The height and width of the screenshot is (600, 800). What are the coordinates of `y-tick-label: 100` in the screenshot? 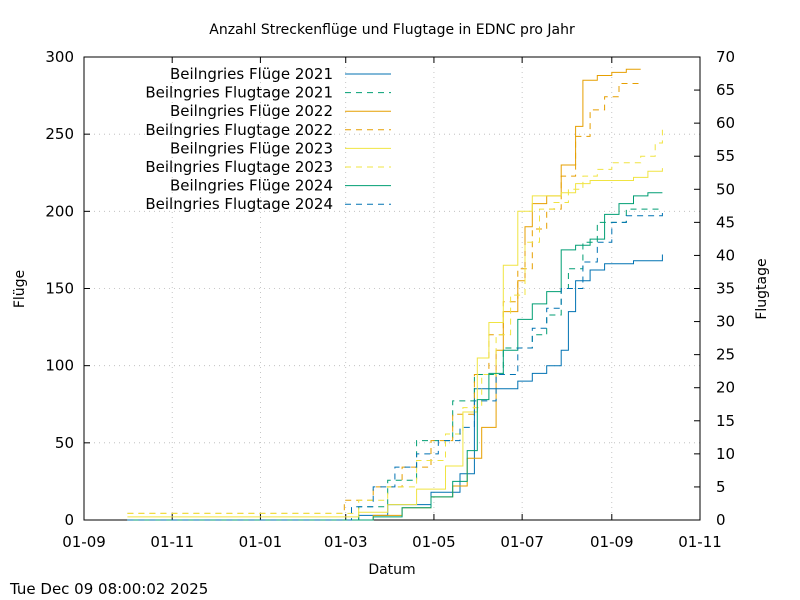 It's located at (59, 366).